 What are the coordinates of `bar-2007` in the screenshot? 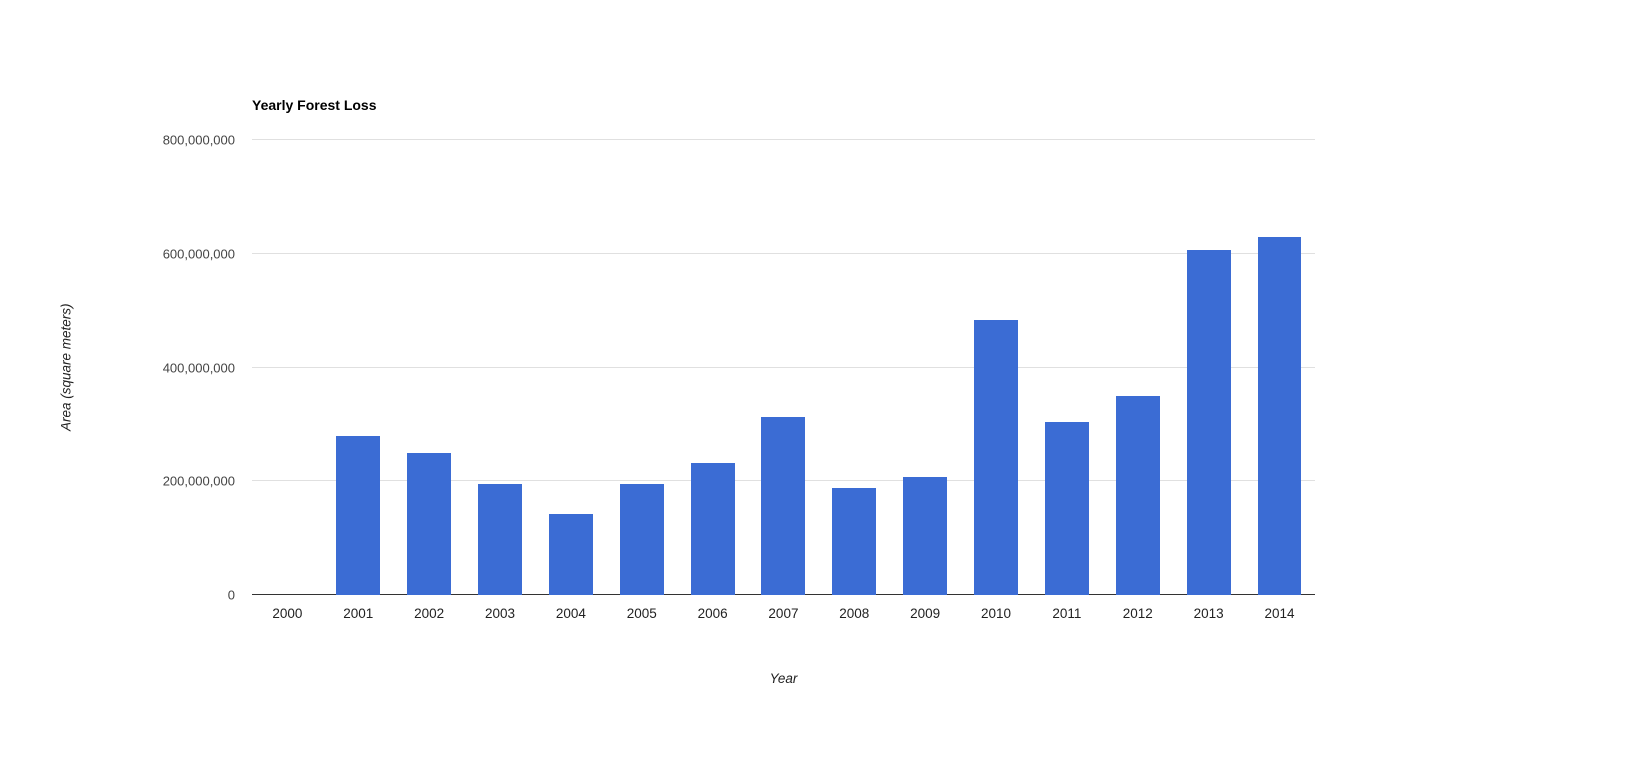 It's located at (783, 505).